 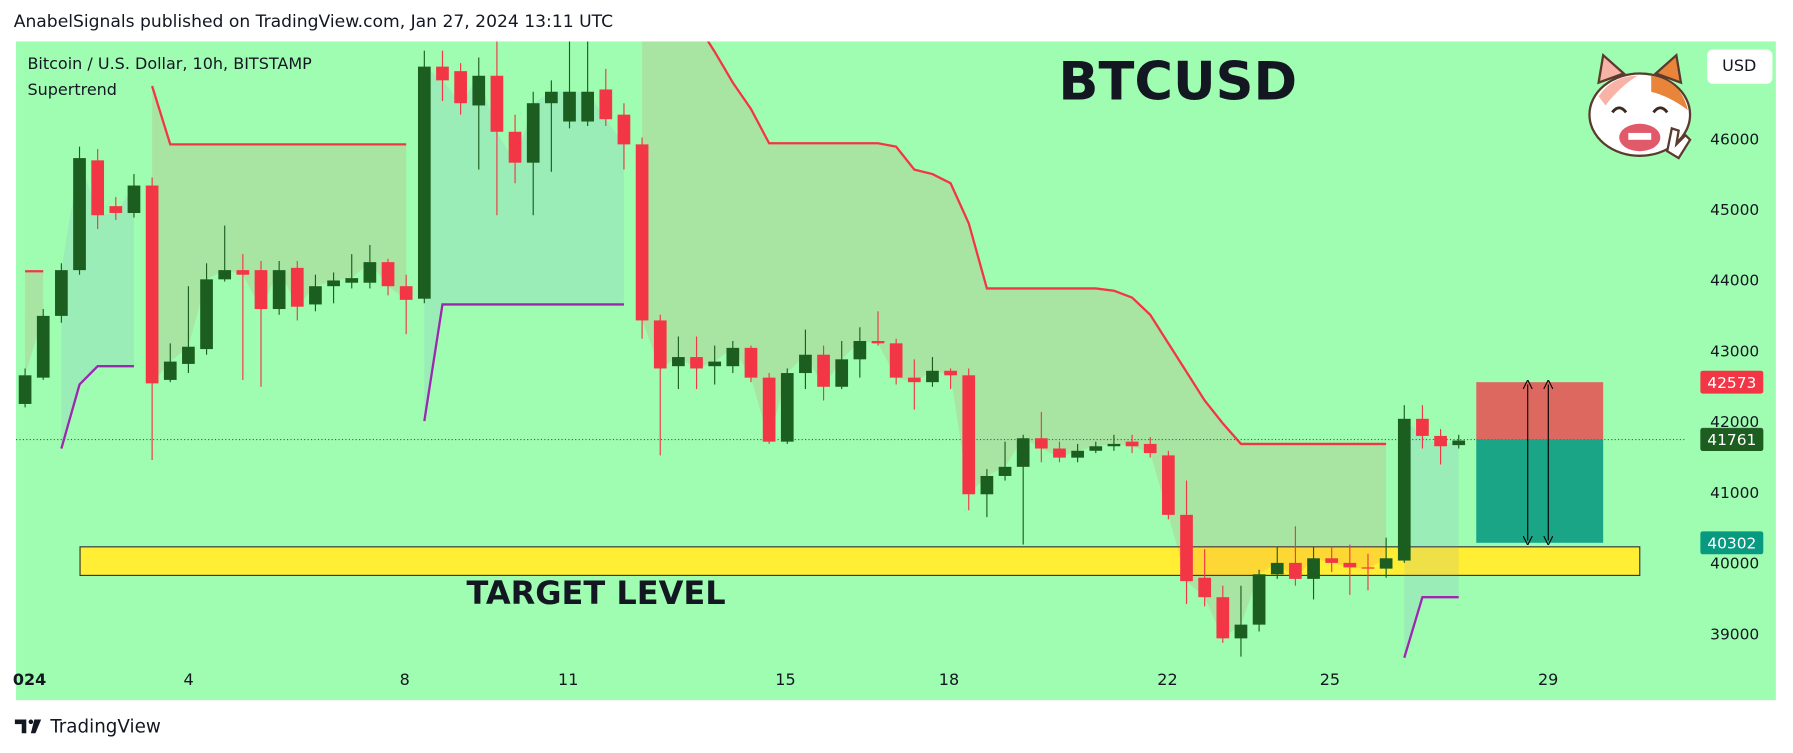 What do you see at coordinates (28, 726) in the screenshot?
I see `tradingview-logo` at bounding box center [28, 726].